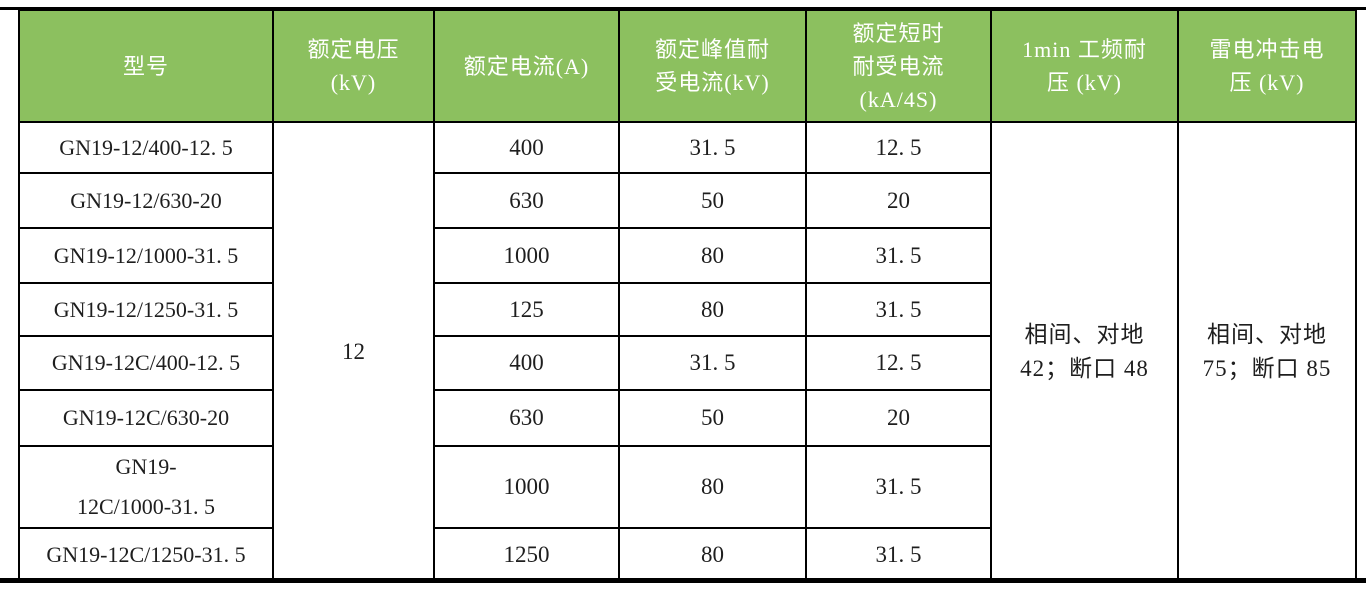 Image resolution: width=1366 pixels, height=590 pixels. I want to click on top-horizontal-rule, so click(683, 8).